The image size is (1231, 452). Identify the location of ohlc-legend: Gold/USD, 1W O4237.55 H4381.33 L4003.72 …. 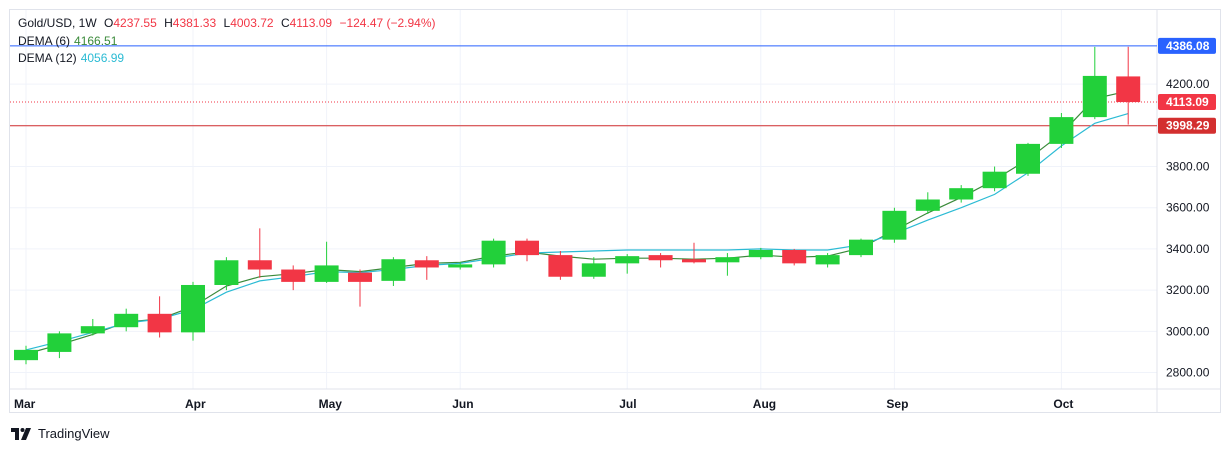
(229, 23).